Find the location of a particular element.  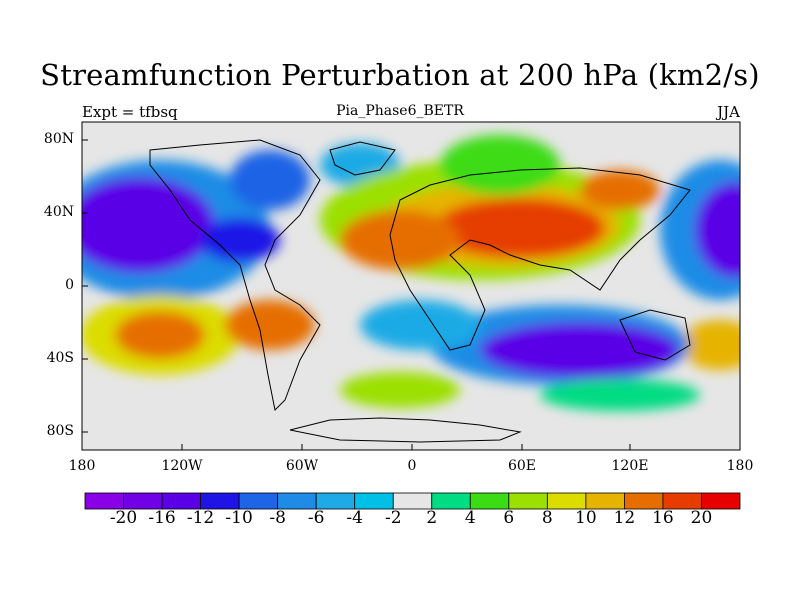

colorbar is located at coordinates (412, 501).